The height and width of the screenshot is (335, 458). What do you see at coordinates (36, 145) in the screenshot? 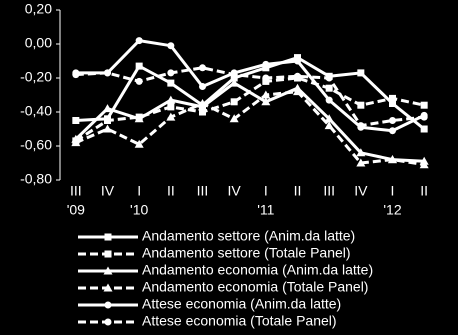
I see `y-tick-label: -0,60` at bounding box center [36, 145].